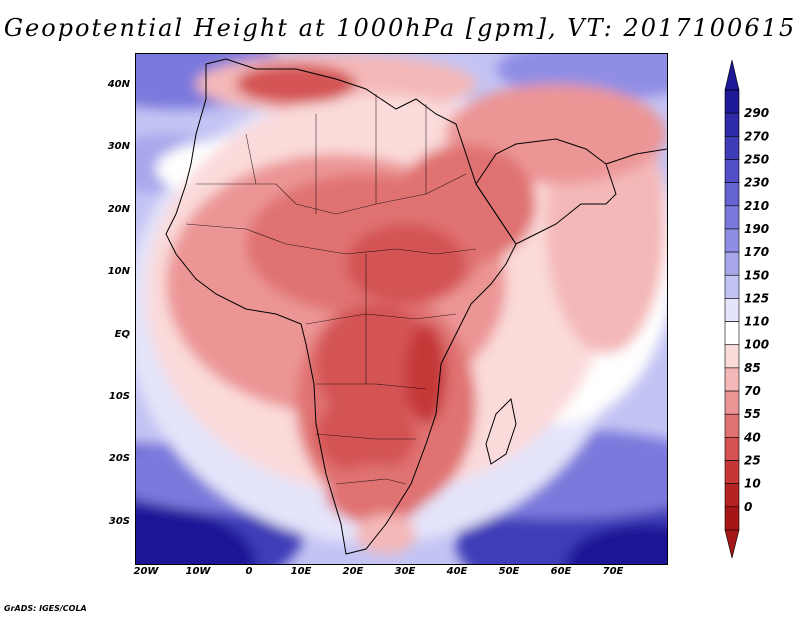 This screenshot has height=618, width=800. Describe the element at coordinates (353, 571) in the screenshot. I see `lon-label-20e: 20E` at that location.